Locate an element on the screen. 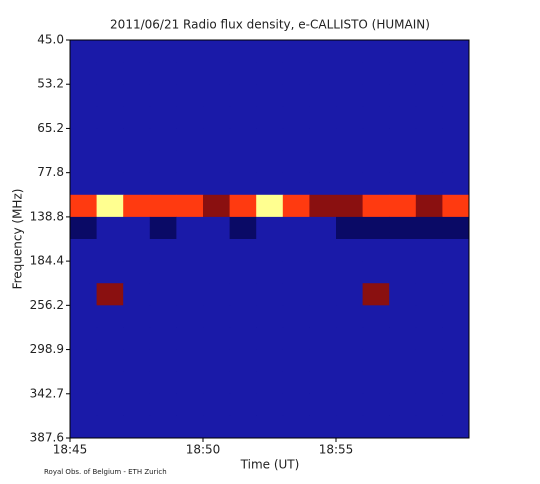 This screenshot has height=484, width=540. footer: Royal Obs. of Belgium - ETH Zurich is located at coordinates (105, 472).